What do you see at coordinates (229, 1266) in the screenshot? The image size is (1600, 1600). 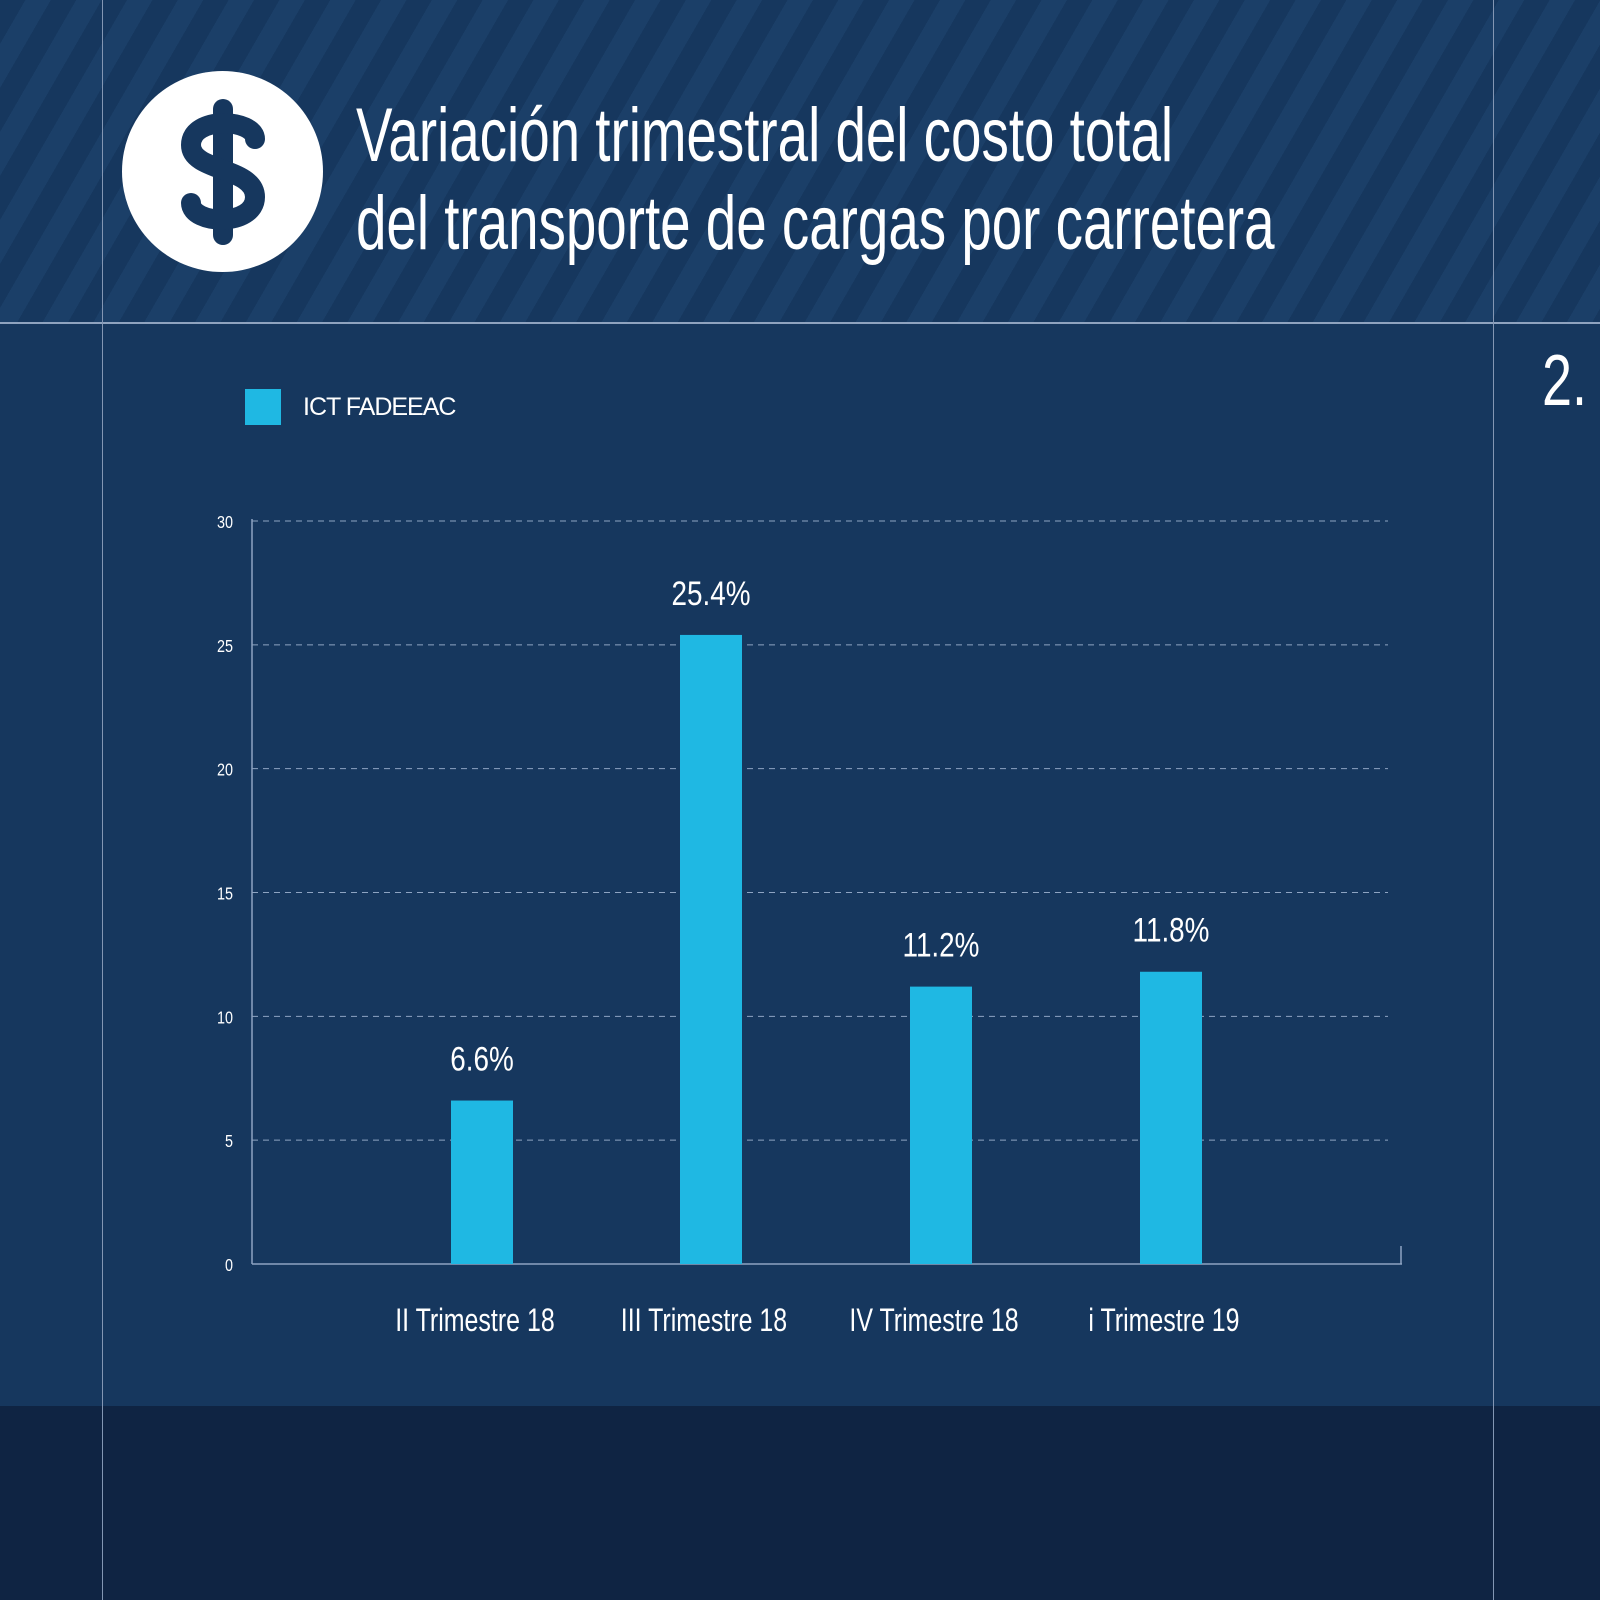 I see `y-tick-label: 0` at bounding box center [229, 1266].